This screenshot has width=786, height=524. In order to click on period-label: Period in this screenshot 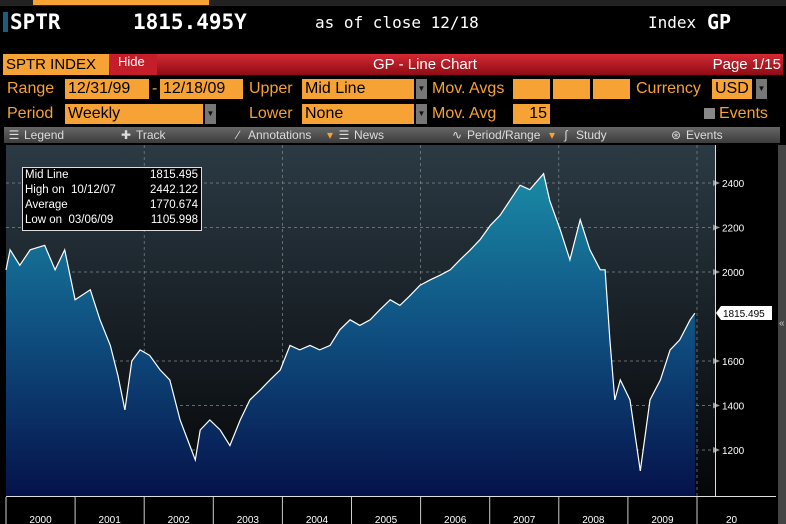, I will do `click(30, 113)`.